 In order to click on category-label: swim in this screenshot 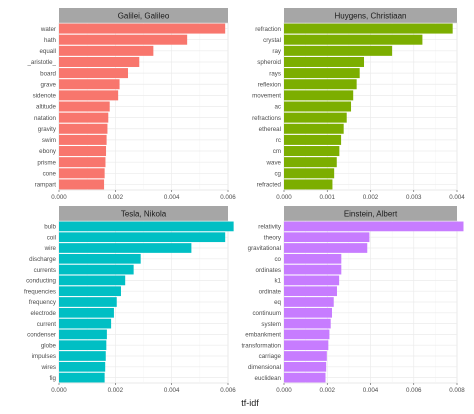, I will do `click(49, 140)`.